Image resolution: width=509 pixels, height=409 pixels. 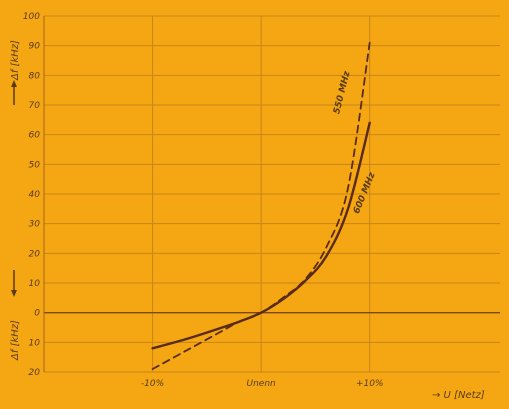 I want to click on y-axis-arrow-top, so click(x=14, y=92).